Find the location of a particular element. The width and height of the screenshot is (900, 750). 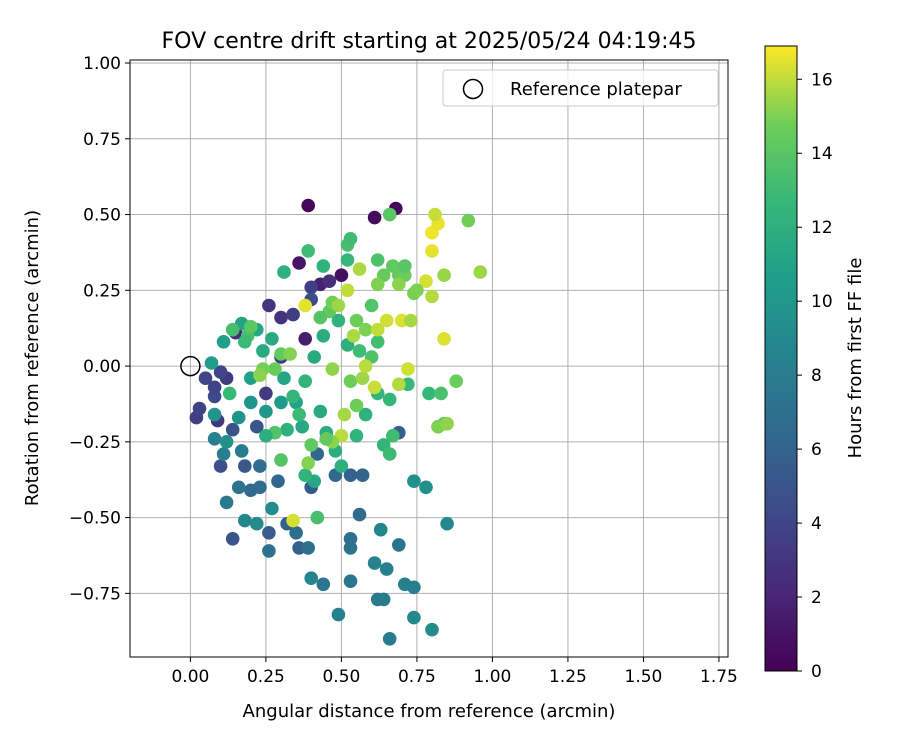

colorbar-ticks: 0 2 4 6 8 10 12 14 16 is located at coordinates (815, 376).